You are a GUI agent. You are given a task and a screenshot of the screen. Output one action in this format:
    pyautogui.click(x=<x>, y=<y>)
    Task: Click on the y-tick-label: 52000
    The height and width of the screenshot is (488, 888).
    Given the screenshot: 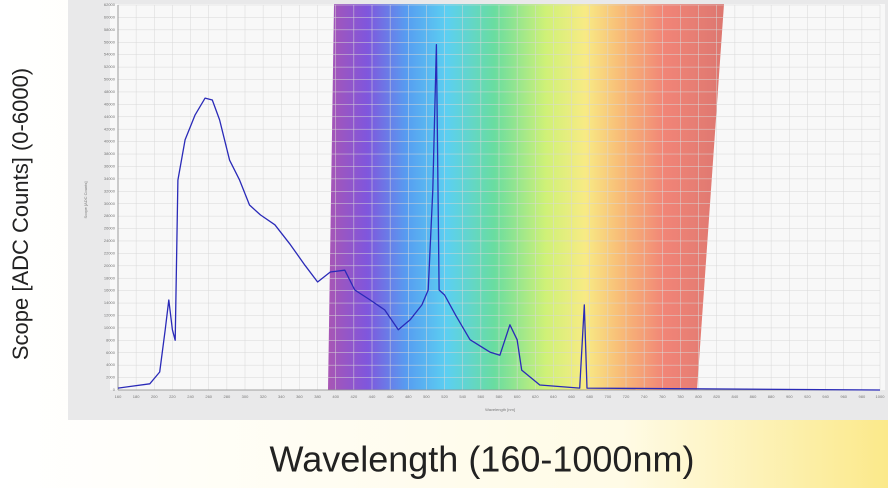 What is the action you would take?
    pyautogui.click(x=110, y=66)
    